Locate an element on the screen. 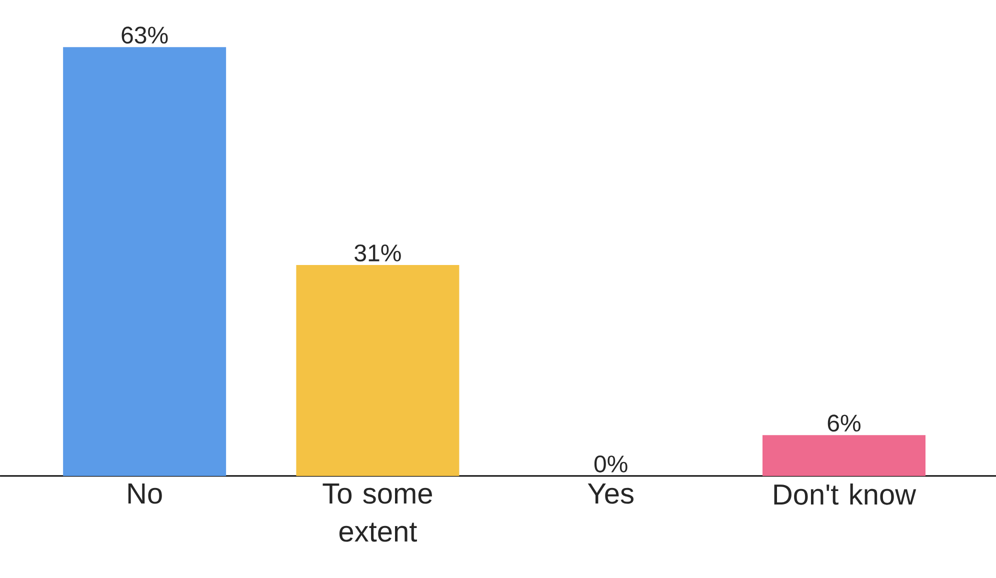 The image size is (996, 578). data-label: 6% is located at coordinates (844, 423).